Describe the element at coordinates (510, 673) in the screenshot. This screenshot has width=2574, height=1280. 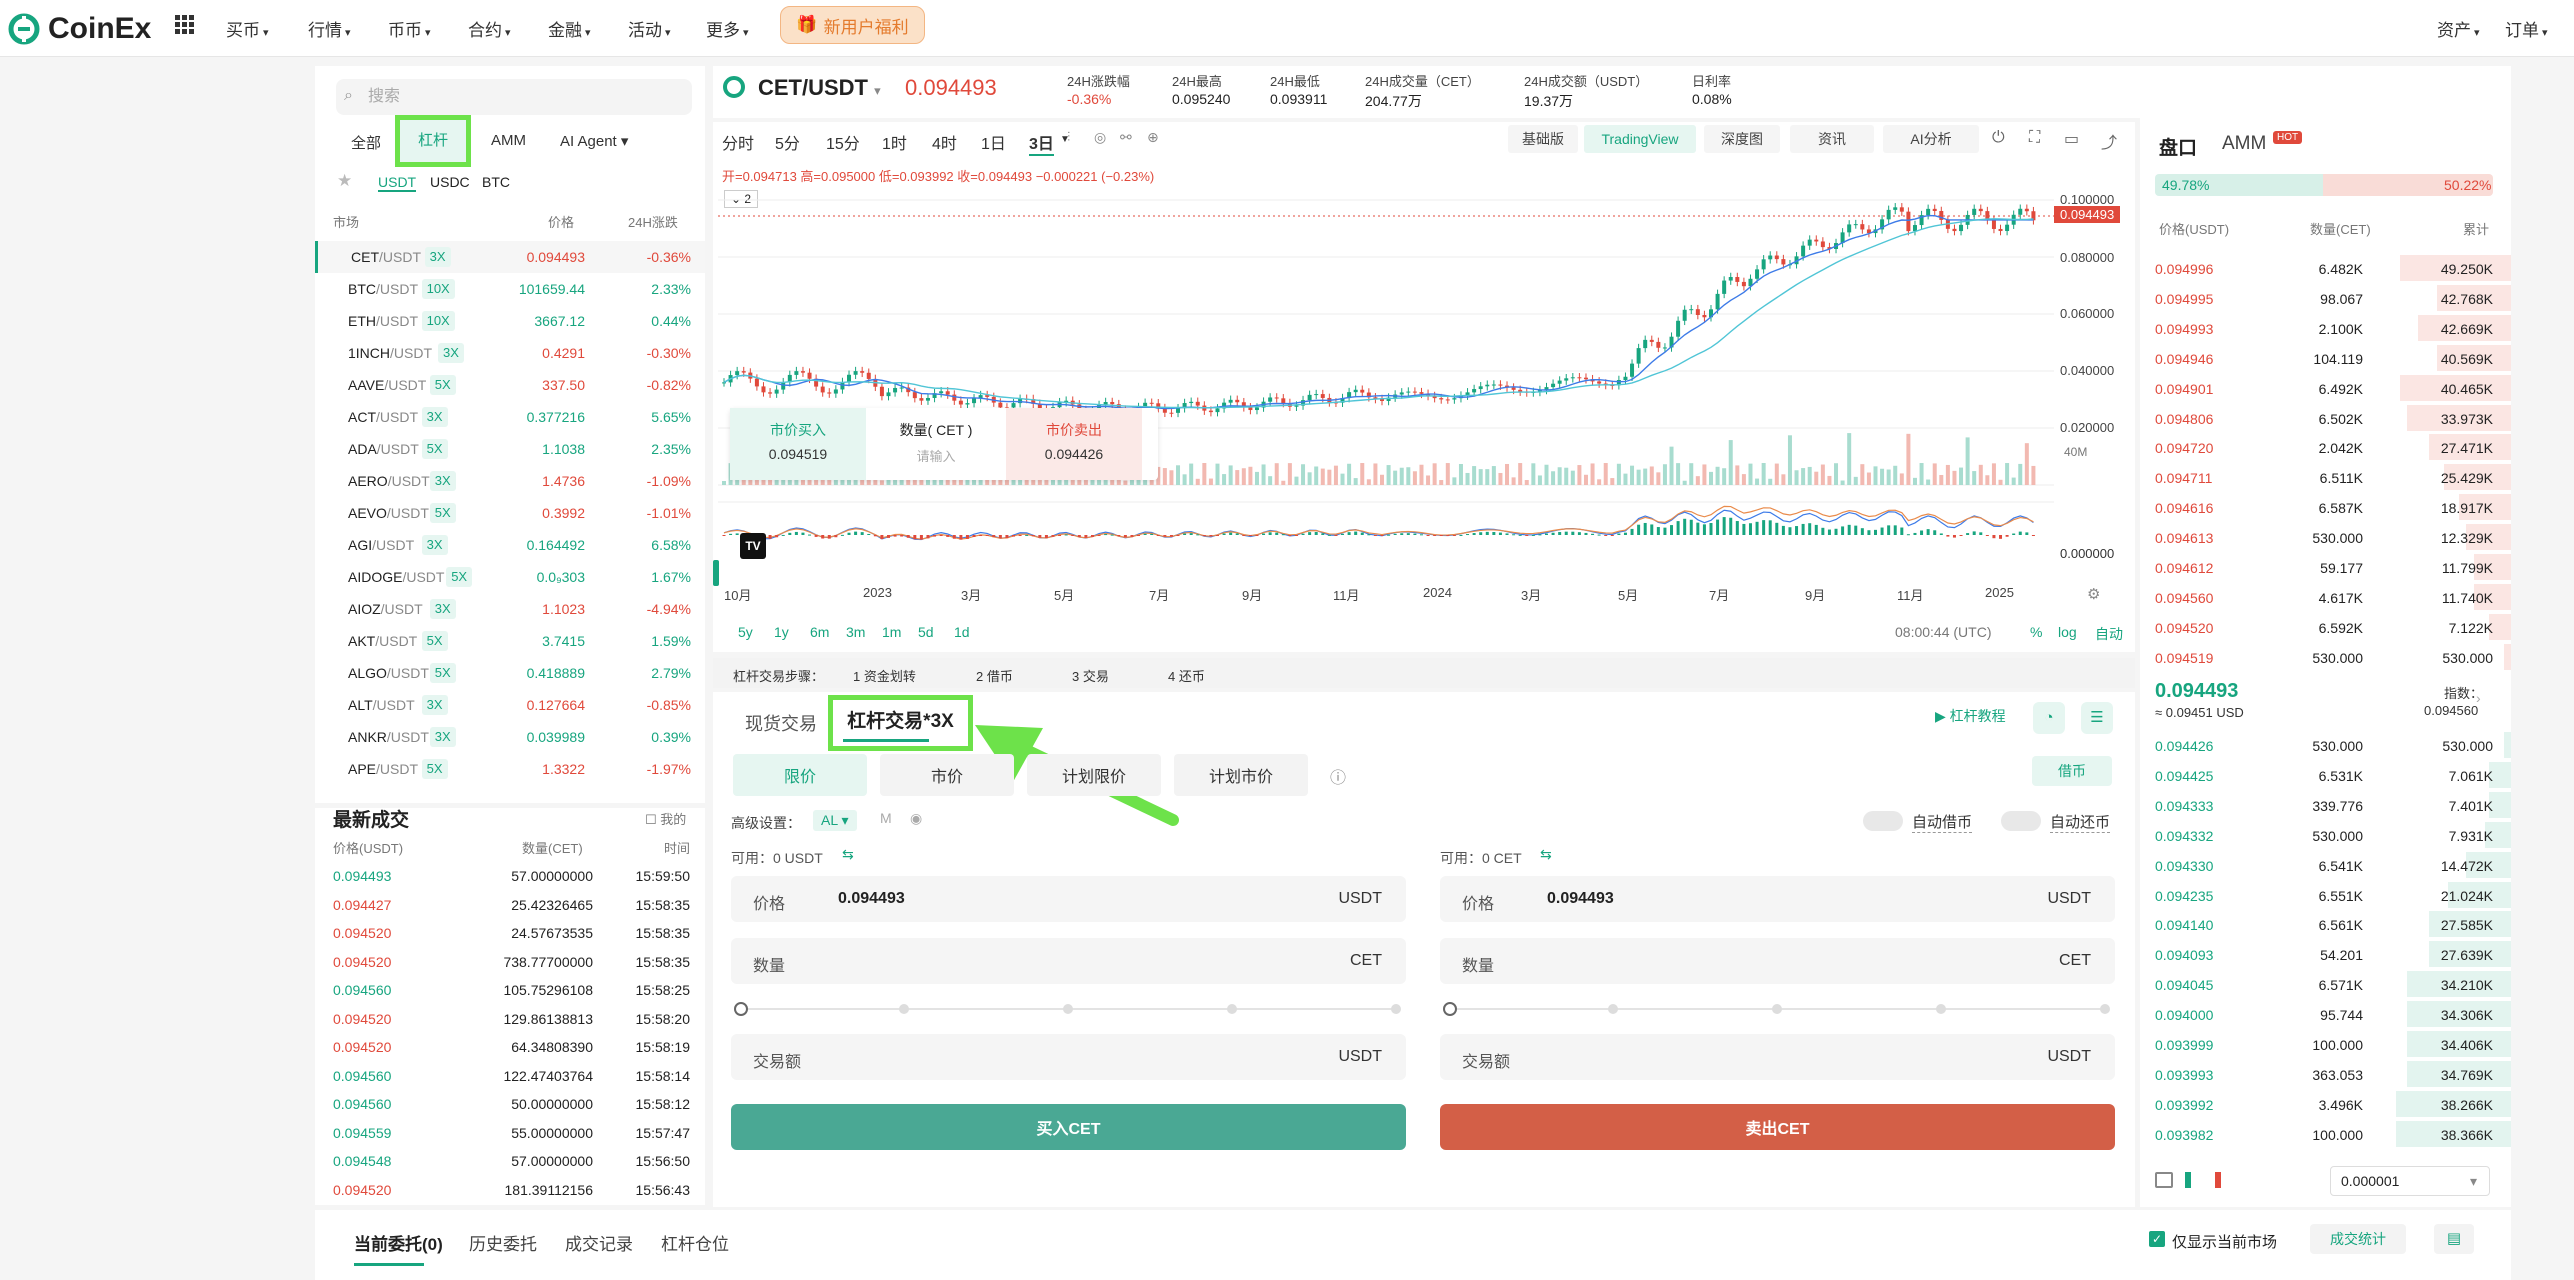
I see `market-row: ALGO/USDT 5X 0.418889 2.79%` at that location.